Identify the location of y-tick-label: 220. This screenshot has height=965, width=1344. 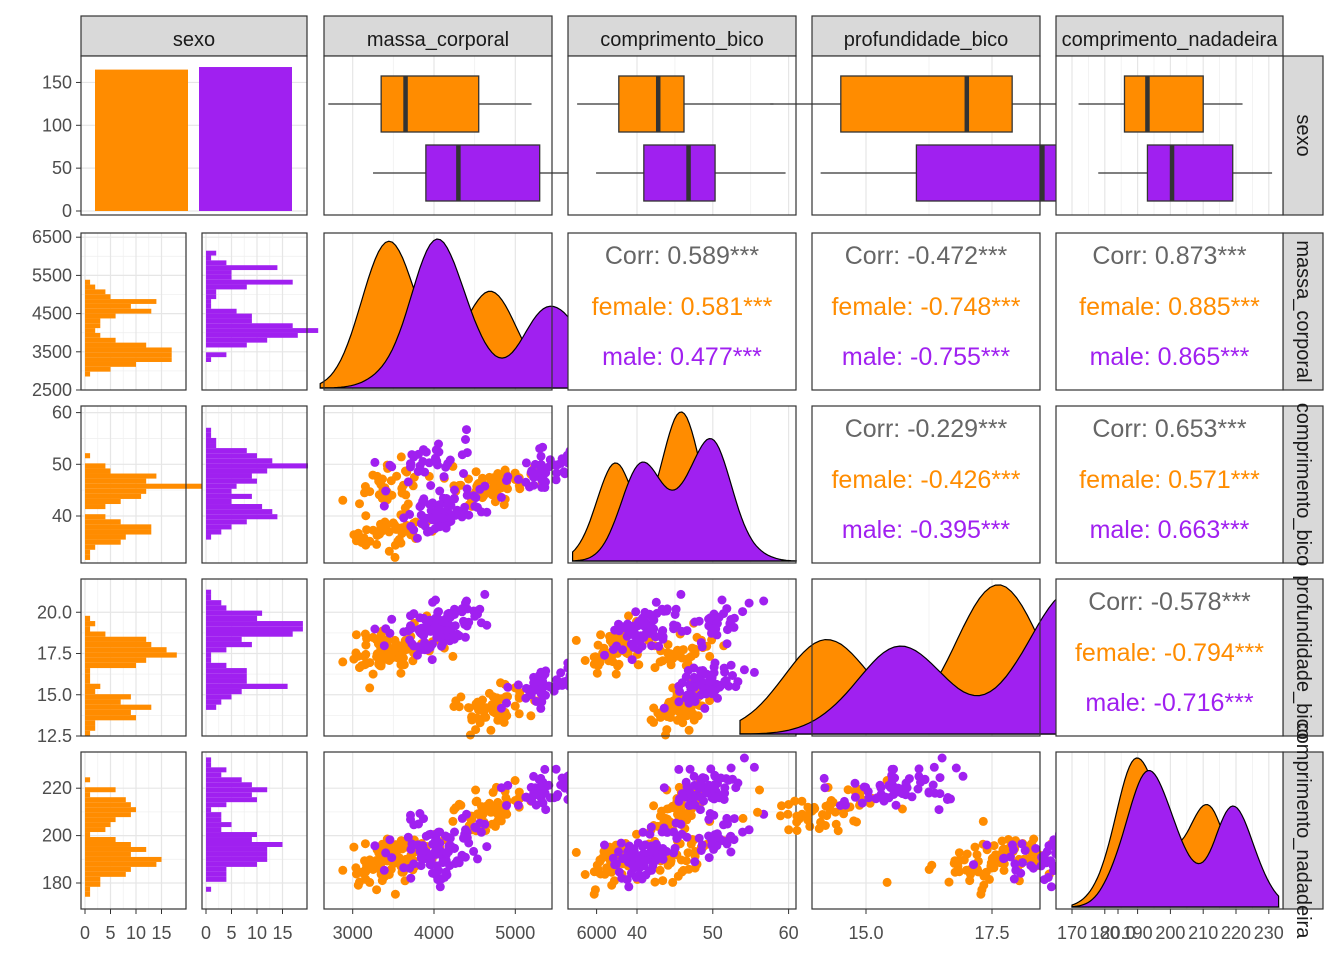
(57, 788).